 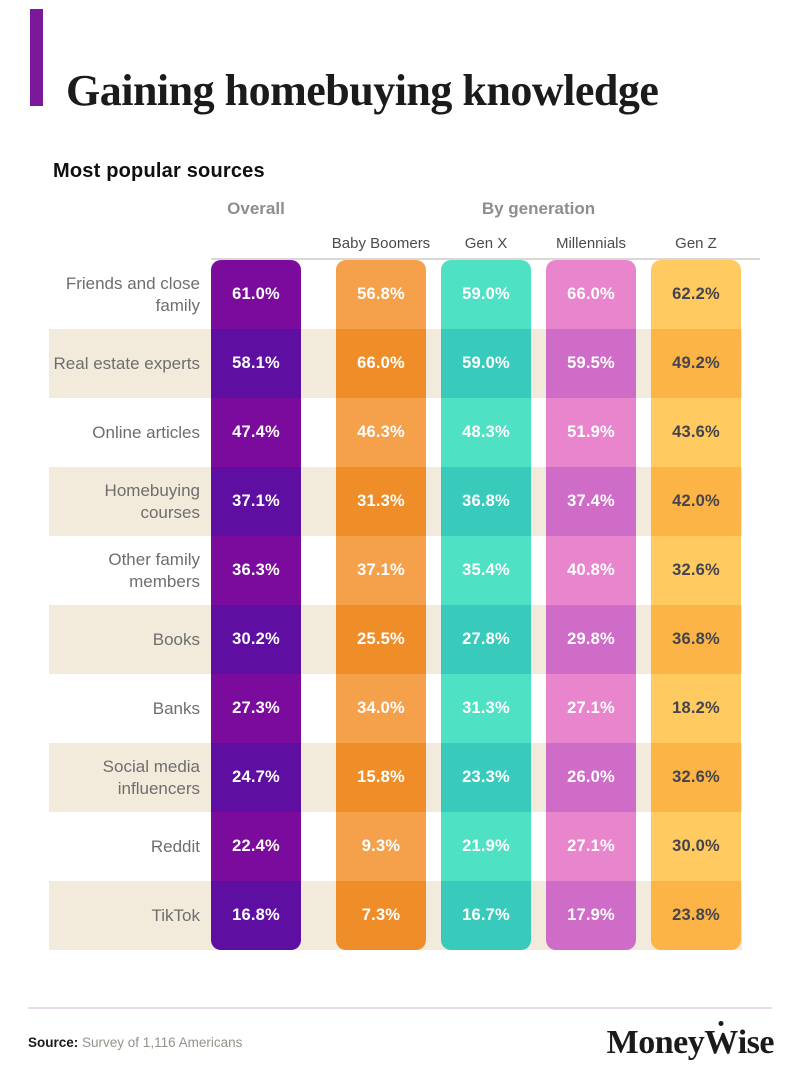 What do you see at coordinates (696, 243) in the screenshot?
I see `column-header-gen-z: Gen Z` at bounding box center [696, 243].